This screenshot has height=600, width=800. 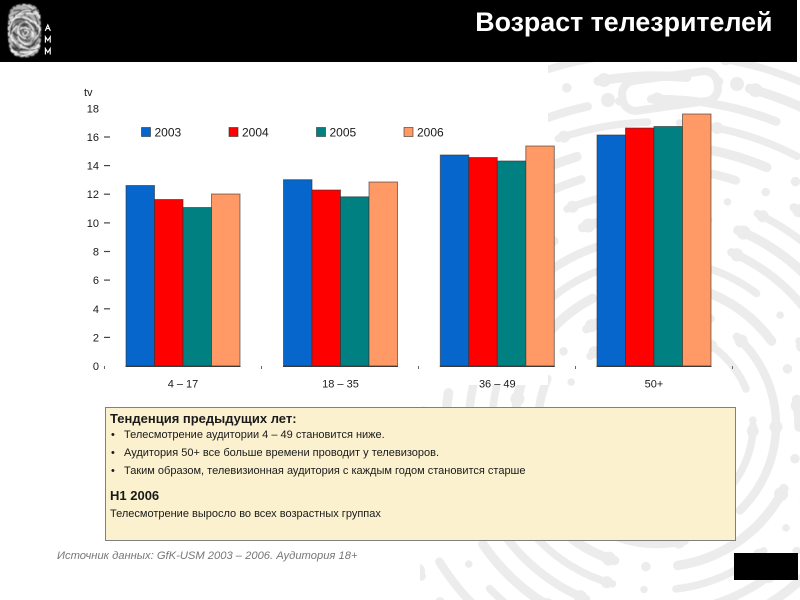 What do you see at coordinates (168, 133) in the screenshot?
I see `svg-text: 2003` at bounding box center [168, 133].